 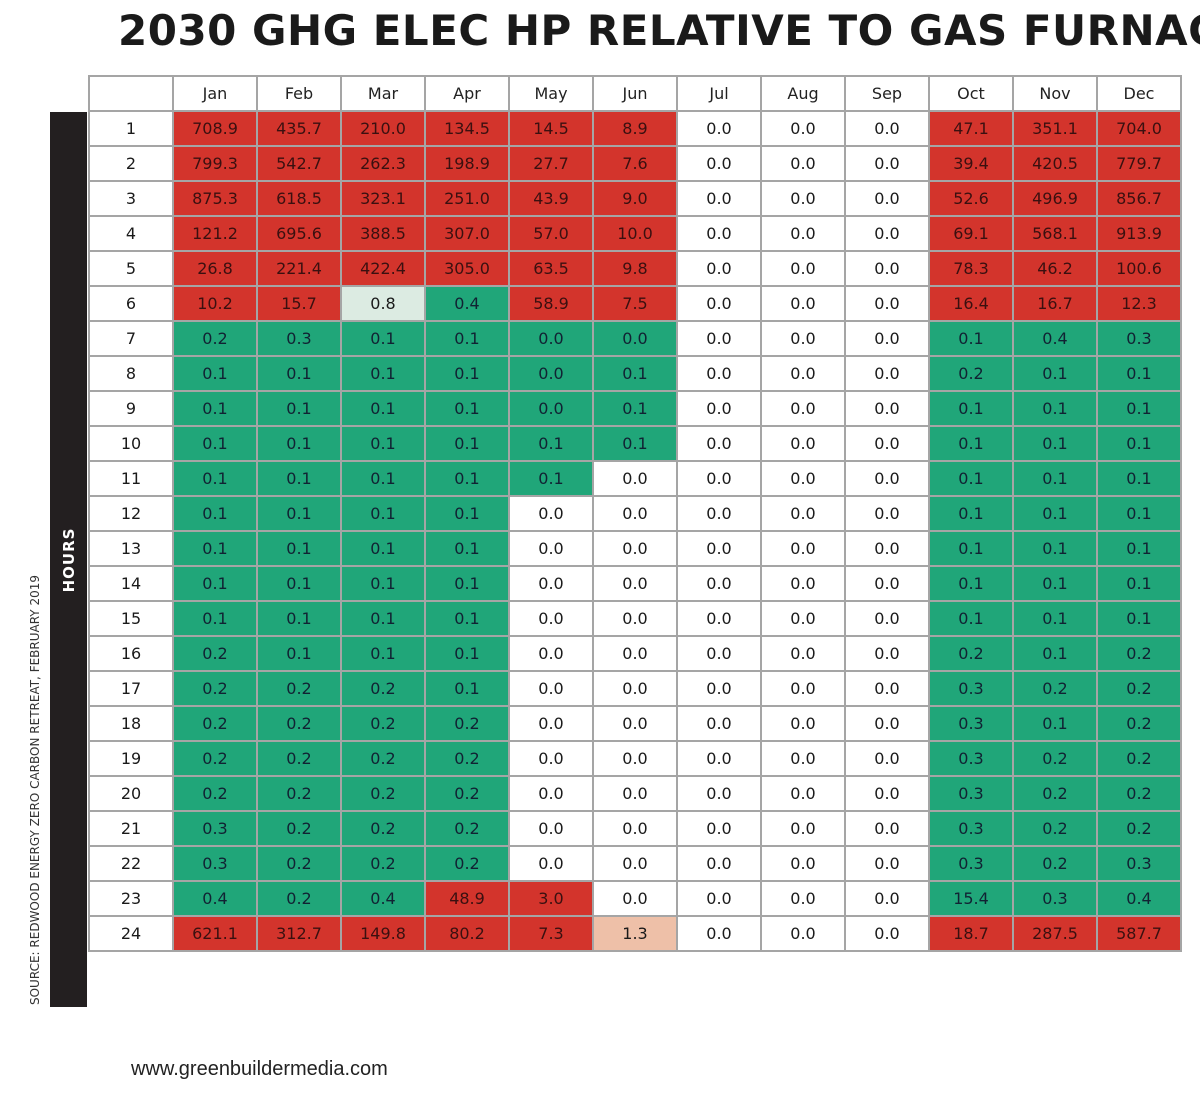 I want to click on heatmap-cell: 80.2, so click(x=467, y=933).